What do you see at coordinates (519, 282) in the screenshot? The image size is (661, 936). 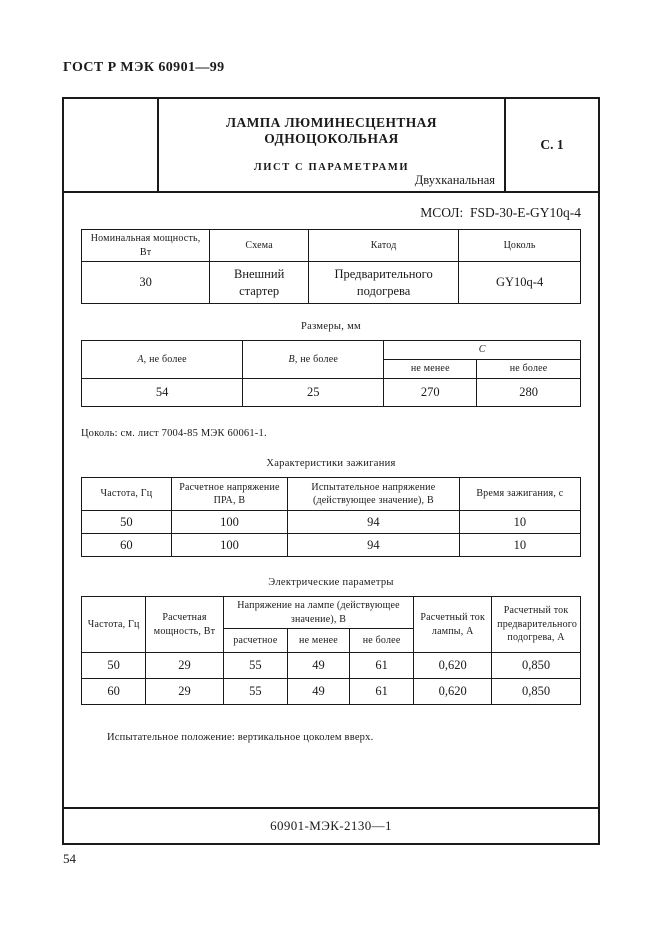 I see `cap-value: GY10q-4` at bounding box center [519, 282].